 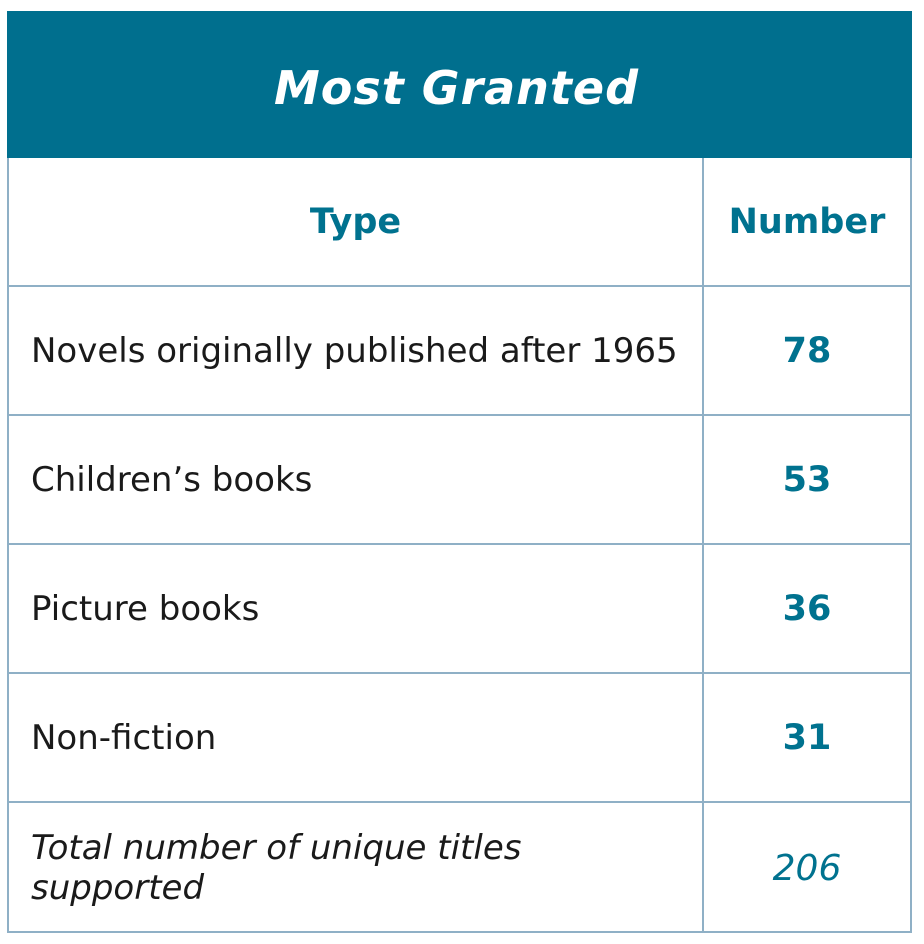 What do you see at coordinates (354, 350) in the screenshot?
I see `row-type: Novels originally published after 1965` at bounding box center [354, 350].